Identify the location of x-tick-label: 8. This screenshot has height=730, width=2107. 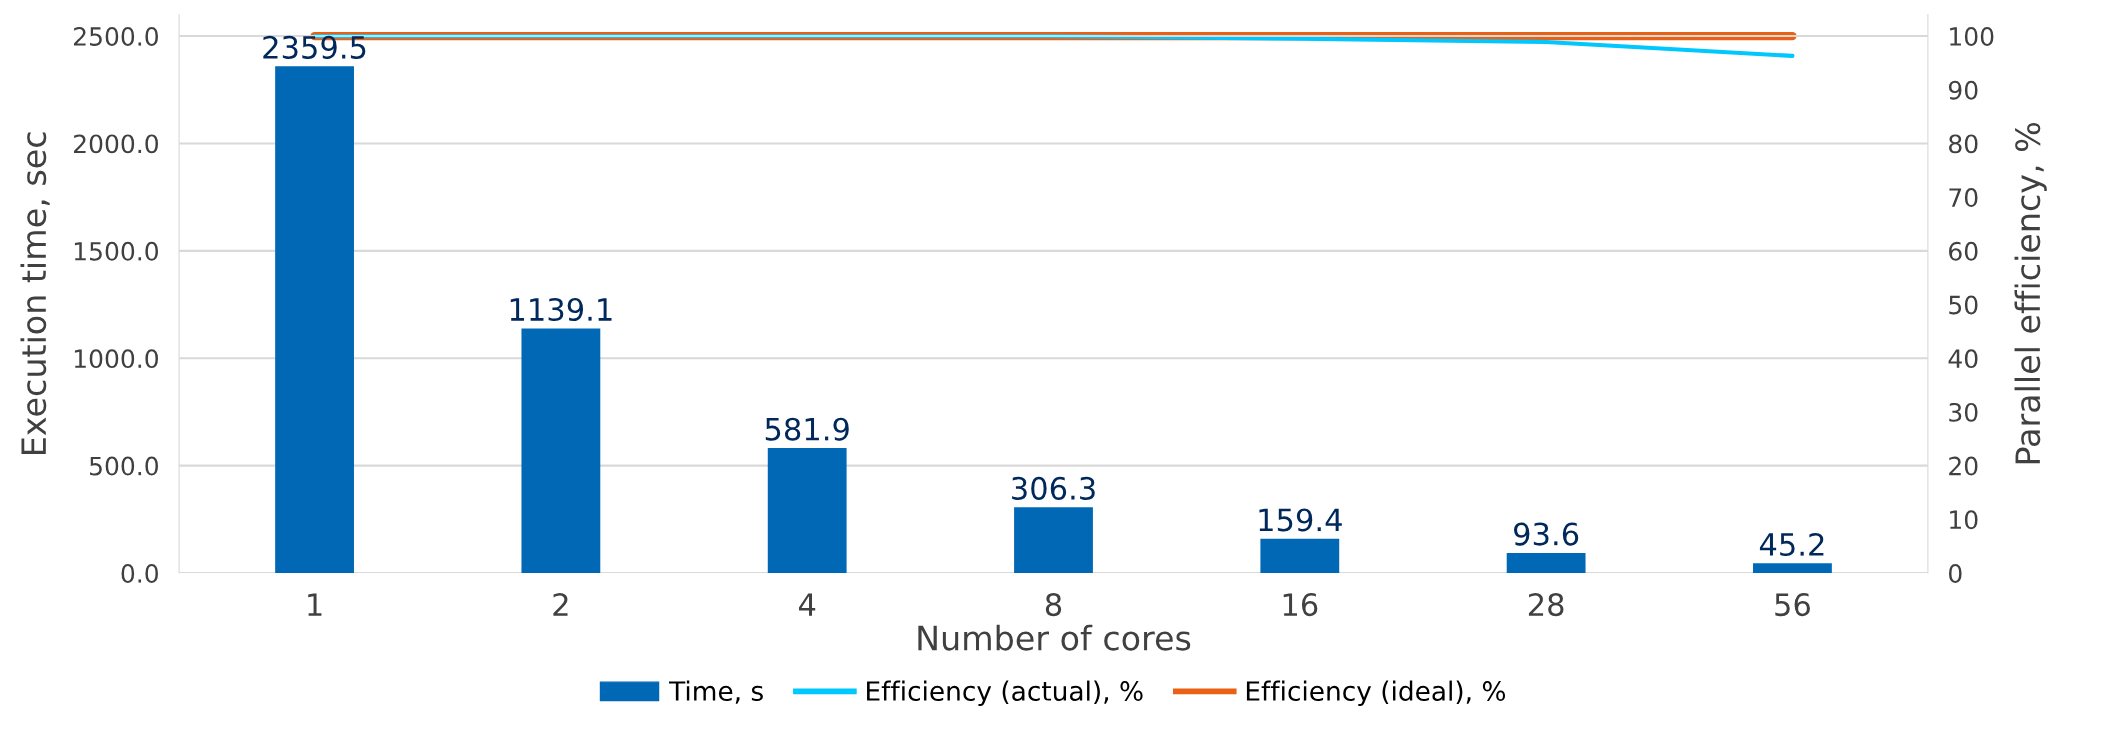
(1053, 605).